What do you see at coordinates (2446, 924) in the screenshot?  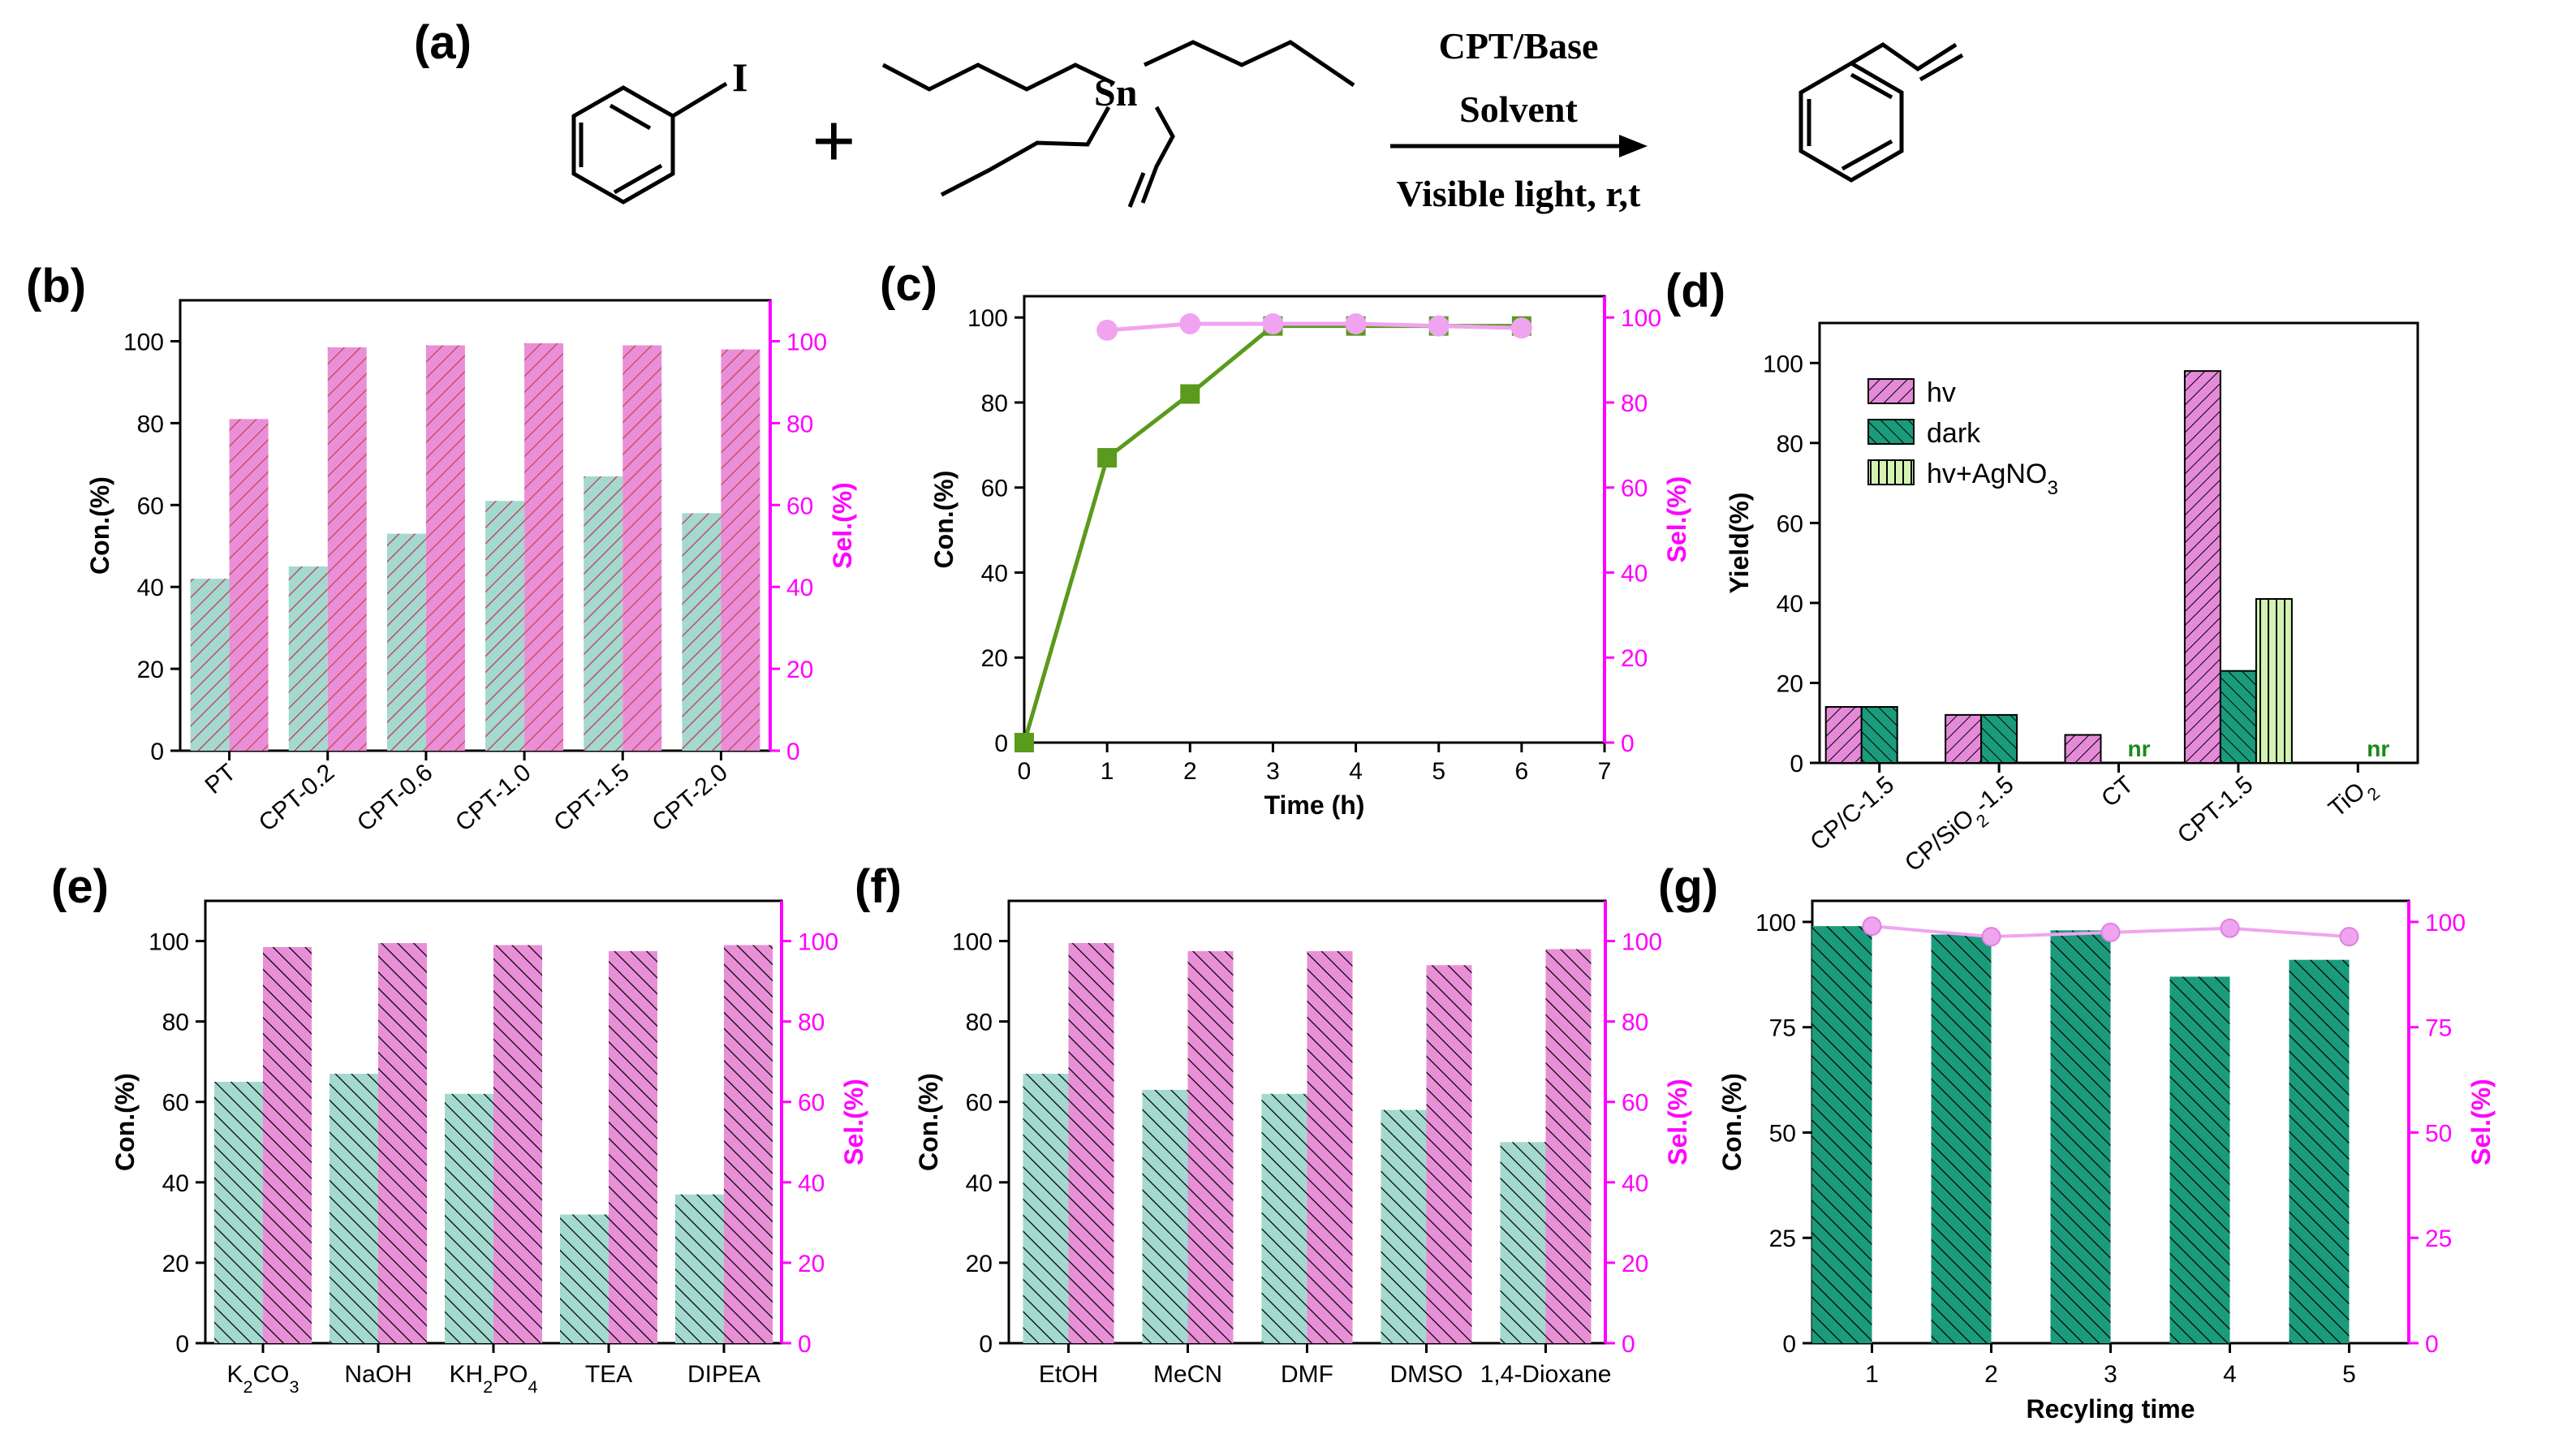 I see `y2-tick-label-g: 100` at bounding box center [2446, 924].